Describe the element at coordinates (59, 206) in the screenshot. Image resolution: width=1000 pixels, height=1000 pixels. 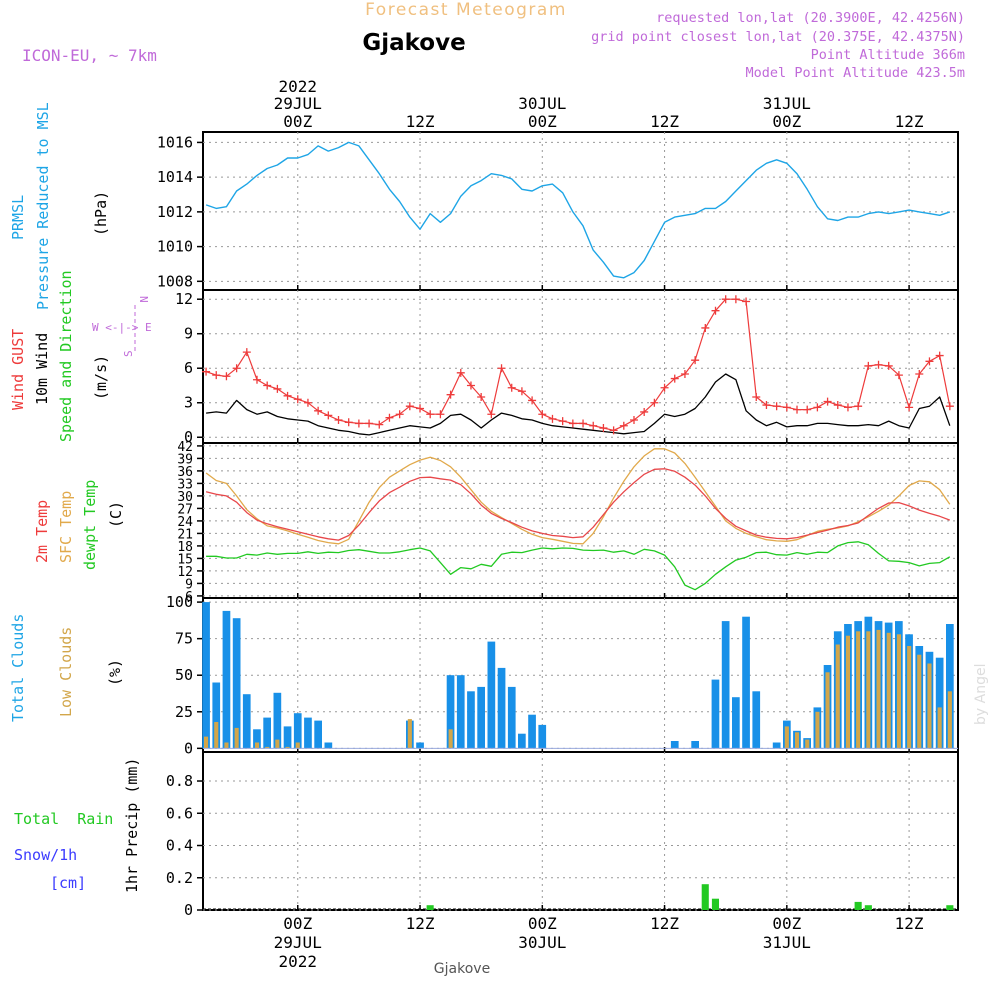
I see `pressure-labels: PRMSL Pressure Reduced to MSL (hPa)` at that location.